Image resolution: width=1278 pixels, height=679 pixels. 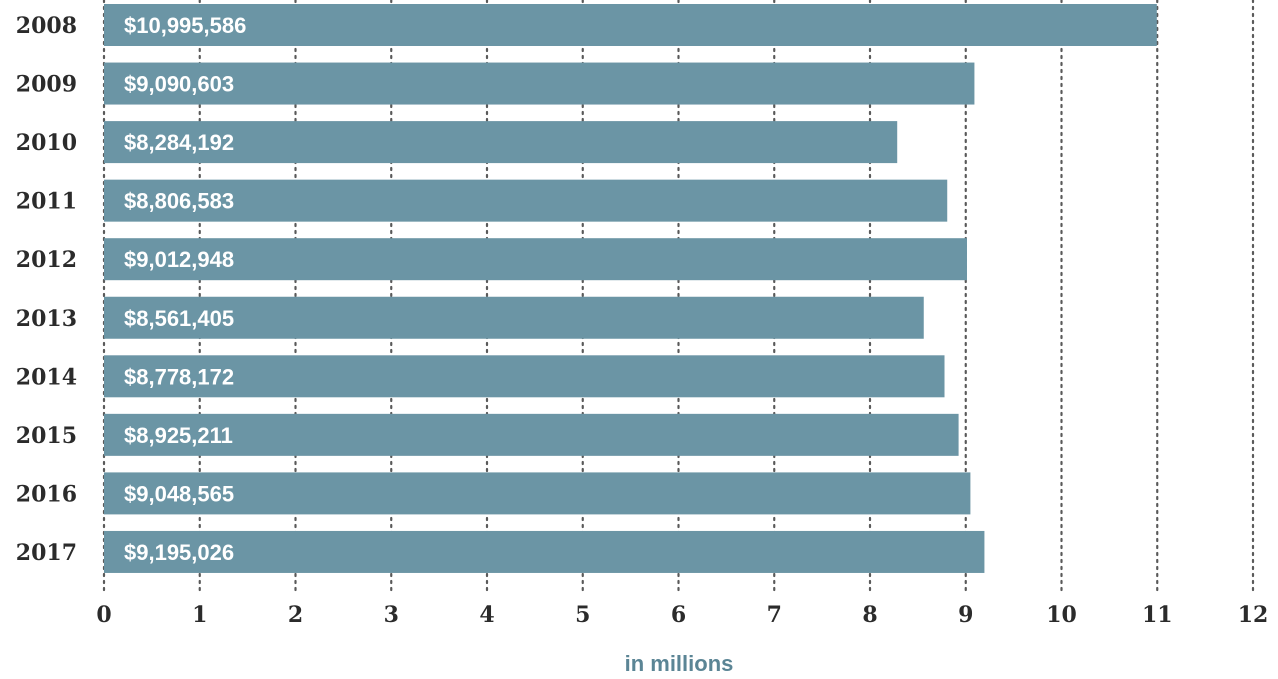 I want to click on category-label-2008: 2008, so click(x=46, y=26).